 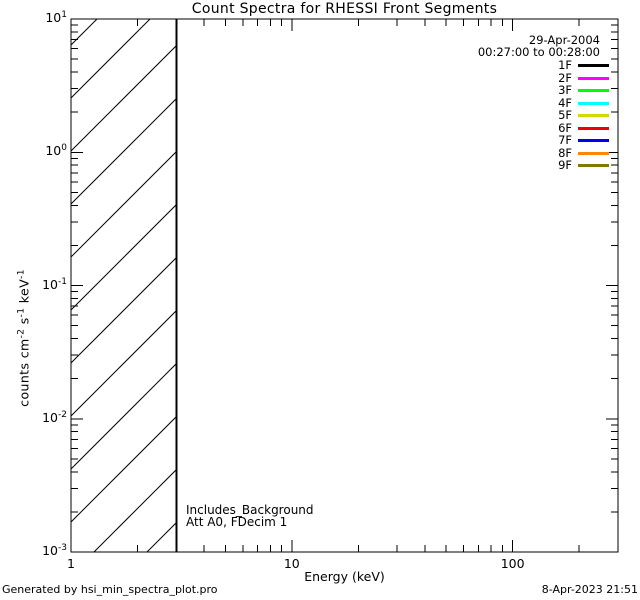 I want to click on footer-generator: Generated by hsi_min_spectra_plot.pro, so click(x=110, y=589).